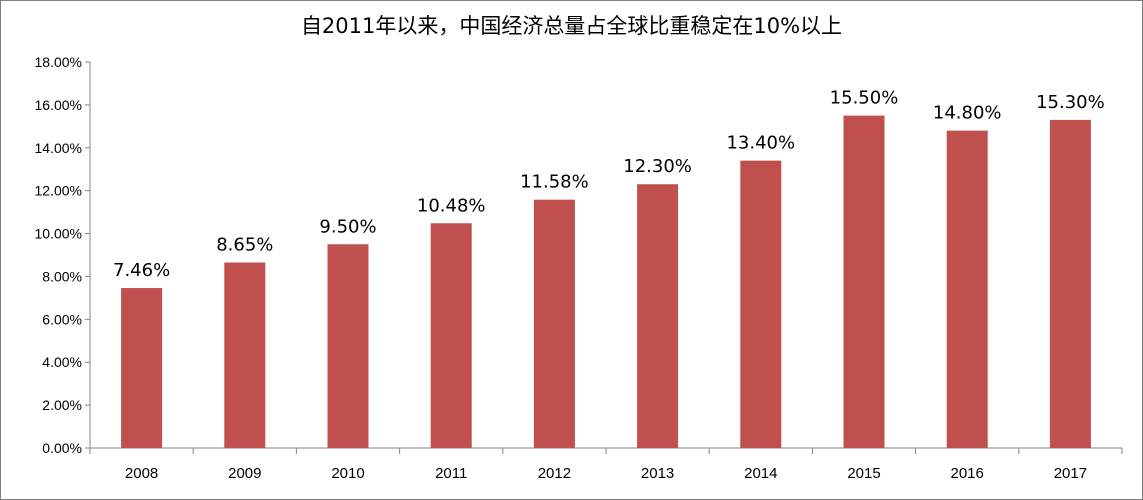  Describe the element at coordinates (967, 113) in the screenshot. I see `data-label: 14.80%` at that location.